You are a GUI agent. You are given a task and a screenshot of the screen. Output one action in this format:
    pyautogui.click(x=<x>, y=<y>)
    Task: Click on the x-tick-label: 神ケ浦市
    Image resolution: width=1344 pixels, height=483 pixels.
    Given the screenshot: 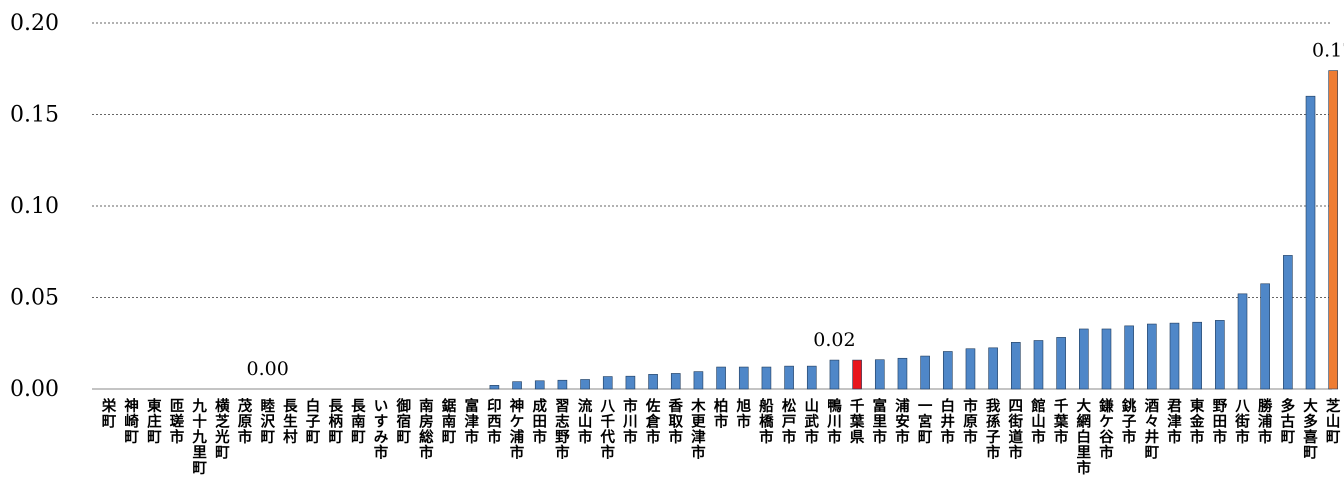 What is the action you would take?
    pyautogui.click(x=517, y=429)
    